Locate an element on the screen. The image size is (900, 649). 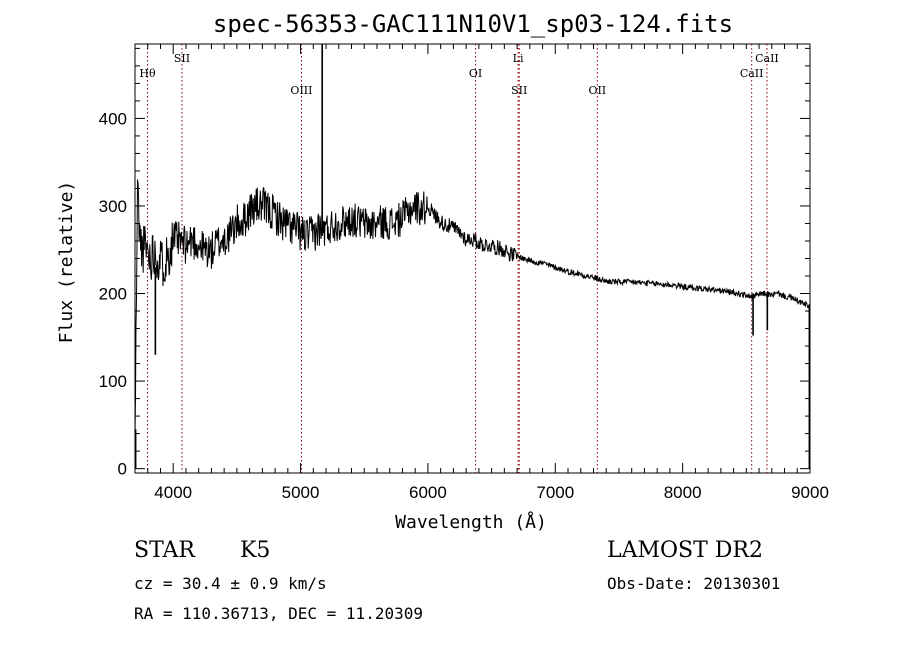
y-tick-label: 0 is located at coordinates (122, 469).